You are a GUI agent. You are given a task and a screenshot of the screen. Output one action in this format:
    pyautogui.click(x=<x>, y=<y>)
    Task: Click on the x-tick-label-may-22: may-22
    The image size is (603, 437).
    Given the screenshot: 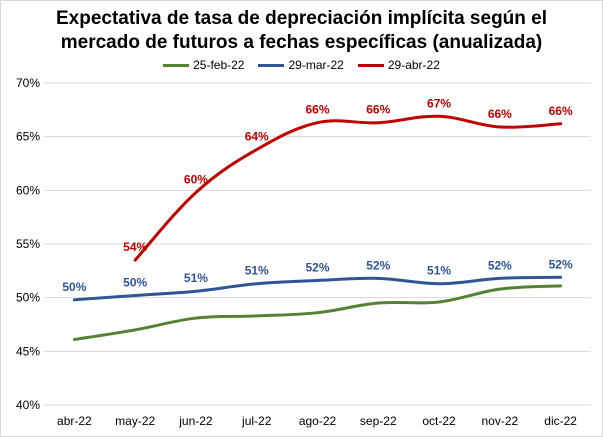 What is the action you would take?
    pyautogui.click(x=135, y=421)
    